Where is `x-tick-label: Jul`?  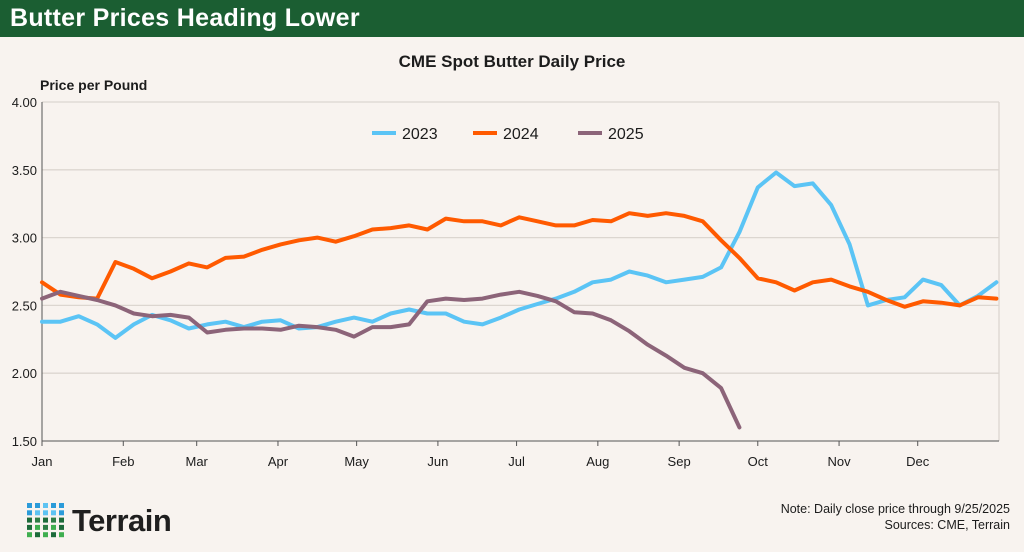
x-tick-label: Jul is located at coordinates (516, 461).